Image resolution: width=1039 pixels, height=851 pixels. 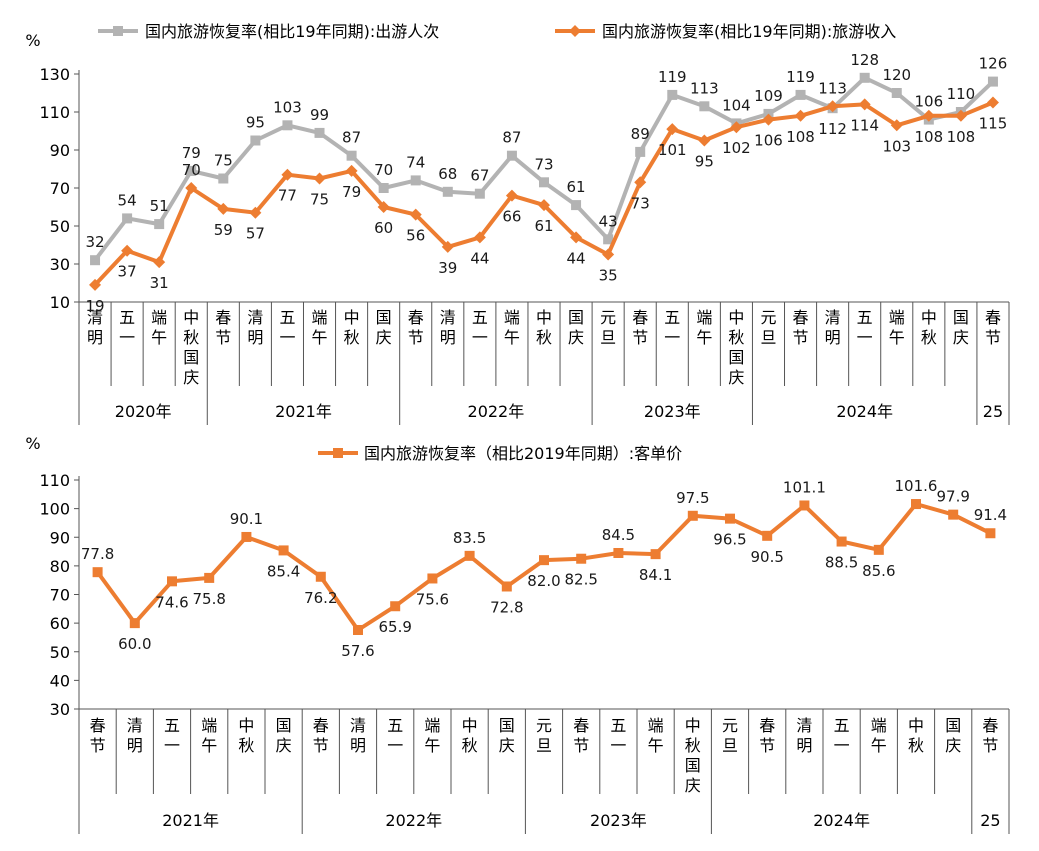 What do you see at coordinates (415, 162) in the screenshot?
I see `data-label: 74` at bounding box center [415, 162].